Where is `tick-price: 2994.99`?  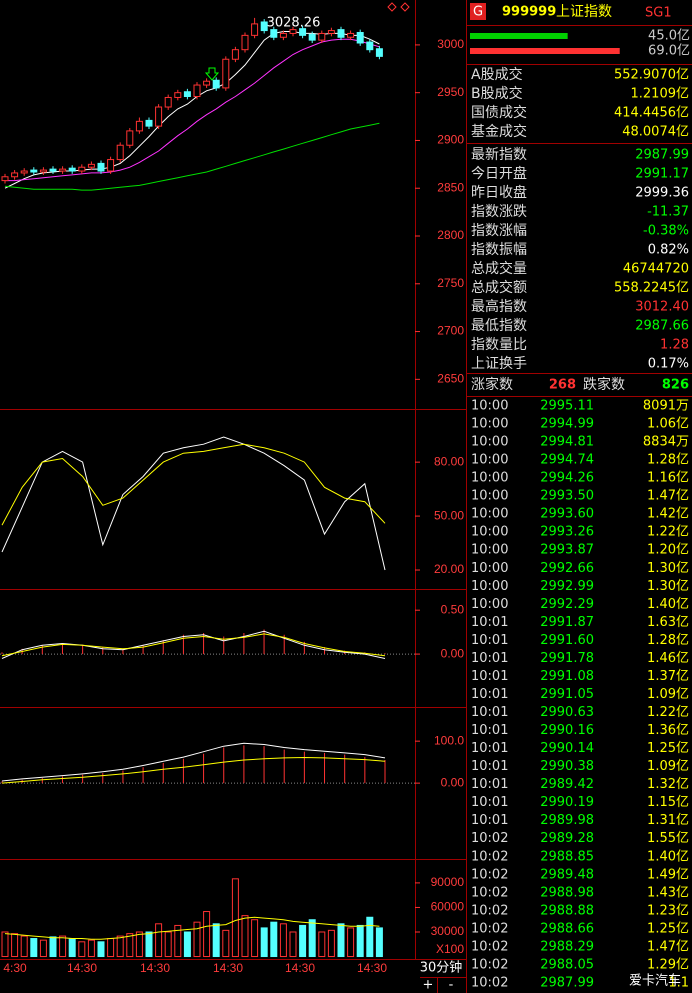
tick-price: 2994.99 is located at coordinates (567, 424).